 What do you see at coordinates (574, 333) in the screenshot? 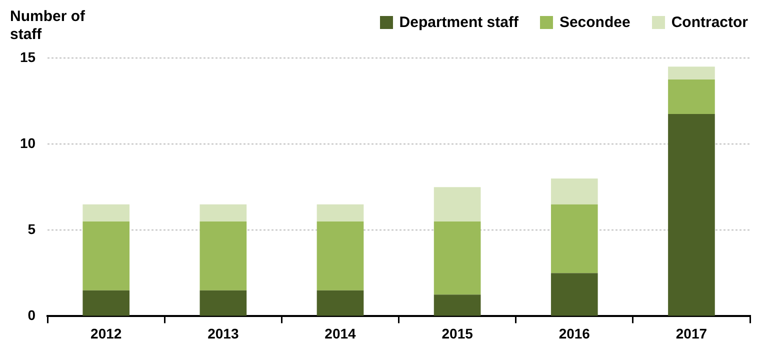
I see `x-tick-label: 2016` at bounding box center [574, 333].